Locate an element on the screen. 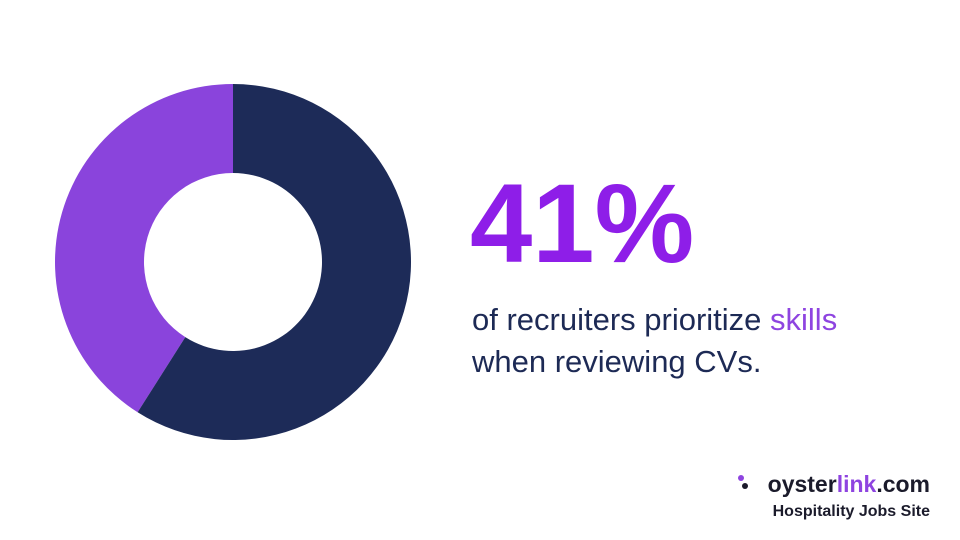 This screenshot has height=540, width=960. headline-value: 41% is located at coordinates (582, 223).